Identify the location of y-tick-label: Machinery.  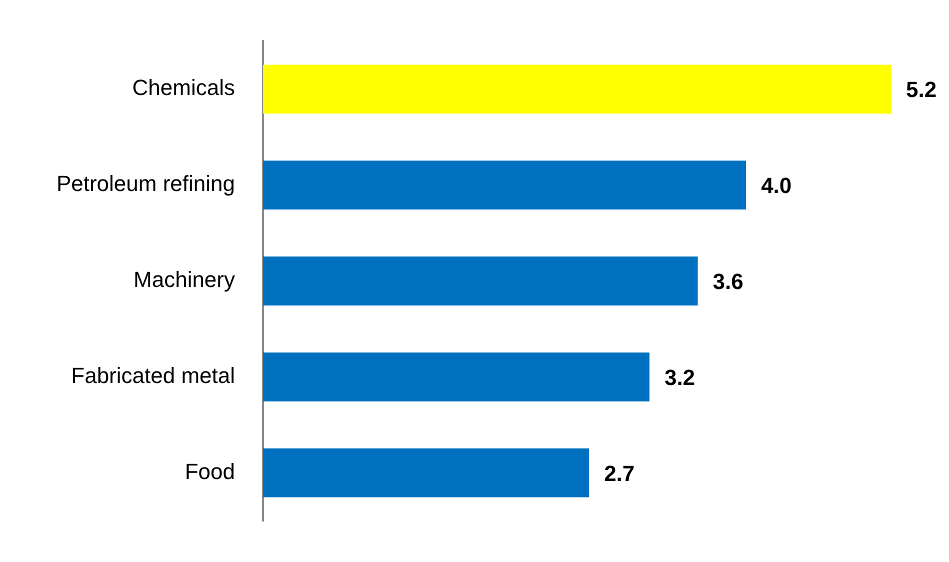
(184, 279).